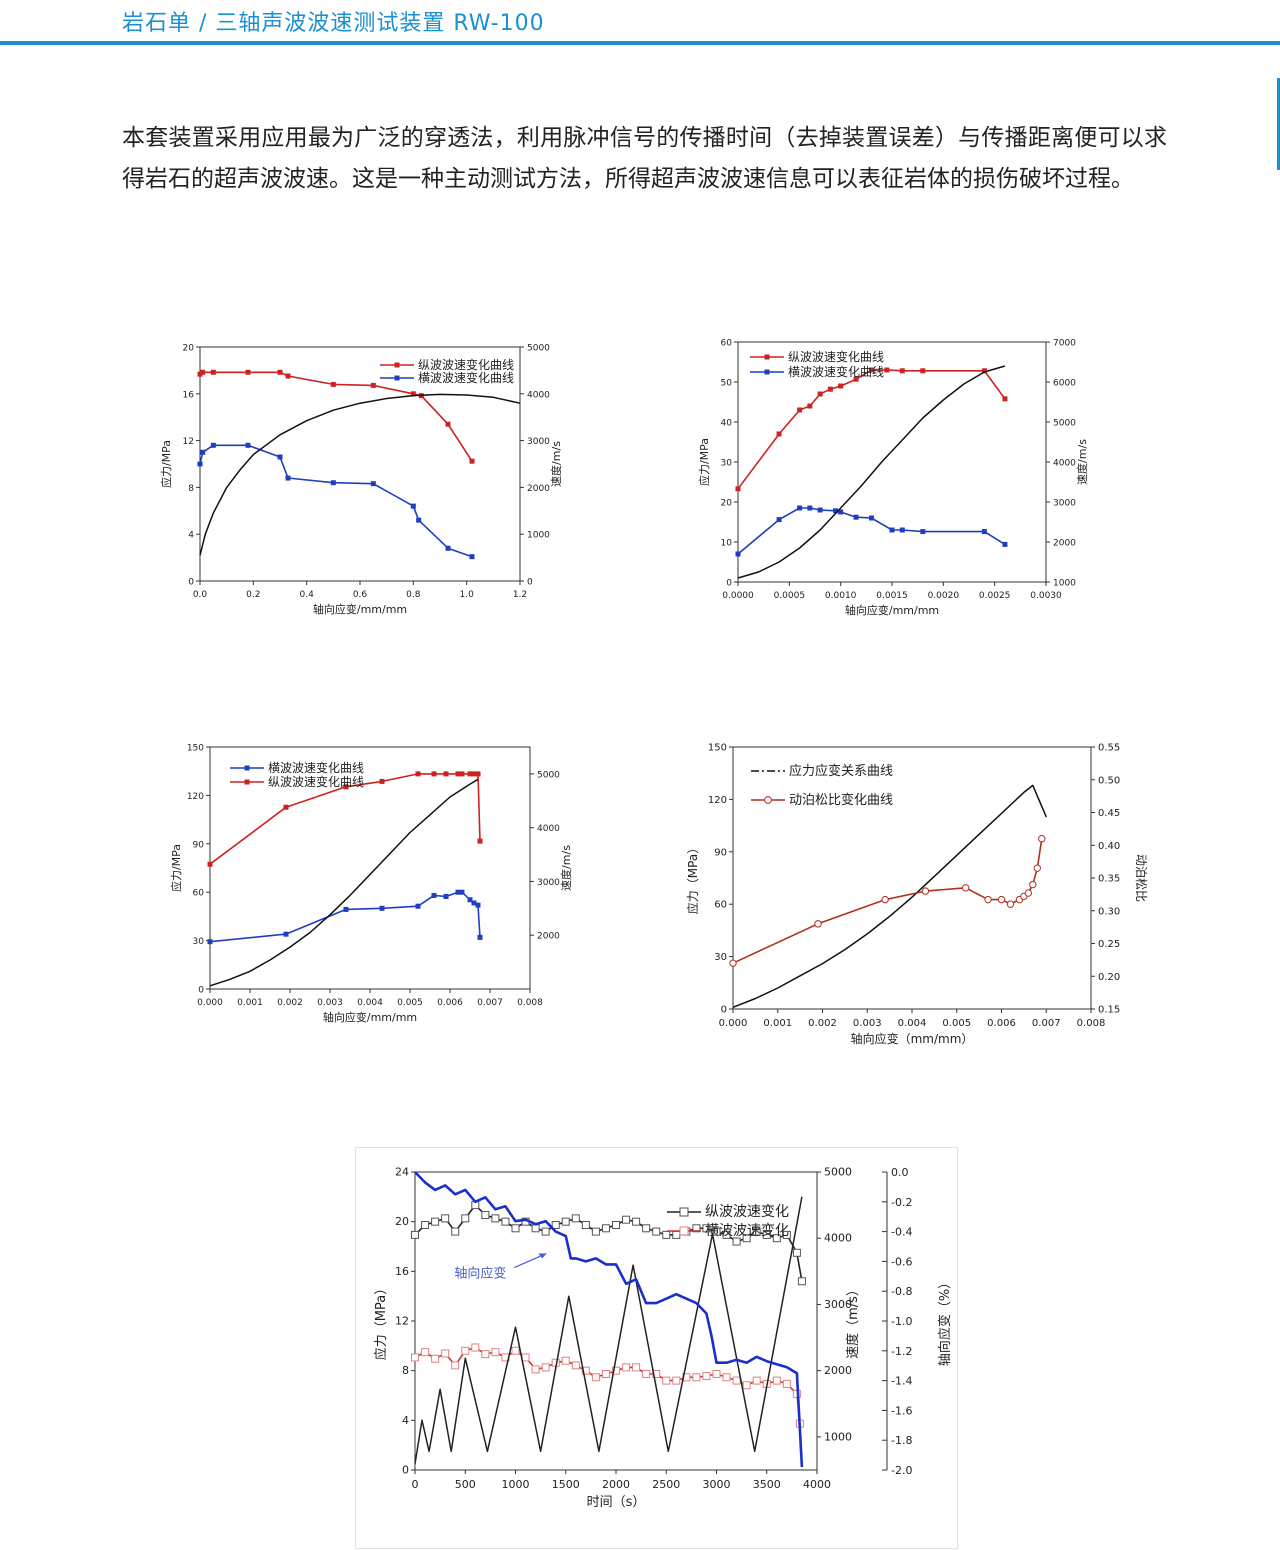  What do you see at coordinates (767, 1484) in the screenshot?
I see `x-tick-label: 3500` at bounding box center [767, 1484].